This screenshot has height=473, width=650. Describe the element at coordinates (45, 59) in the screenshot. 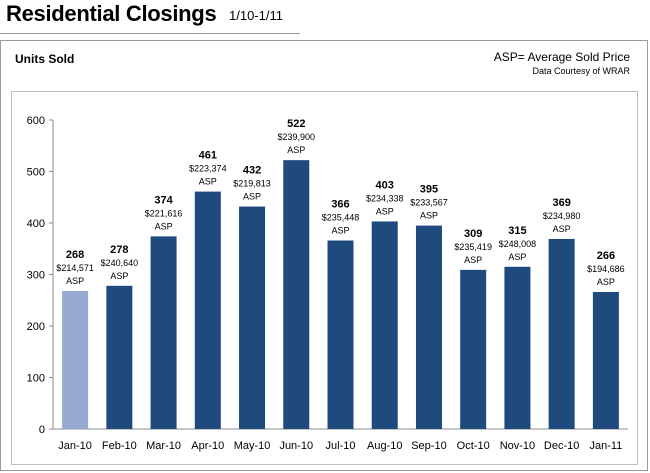

I see `units-sold-label: Units Sold` at that location.